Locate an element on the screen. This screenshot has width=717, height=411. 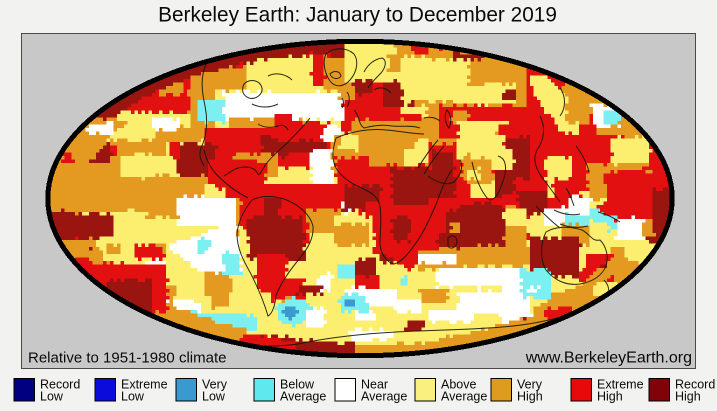
svg-text: Above is located at coordinates (458, 385).